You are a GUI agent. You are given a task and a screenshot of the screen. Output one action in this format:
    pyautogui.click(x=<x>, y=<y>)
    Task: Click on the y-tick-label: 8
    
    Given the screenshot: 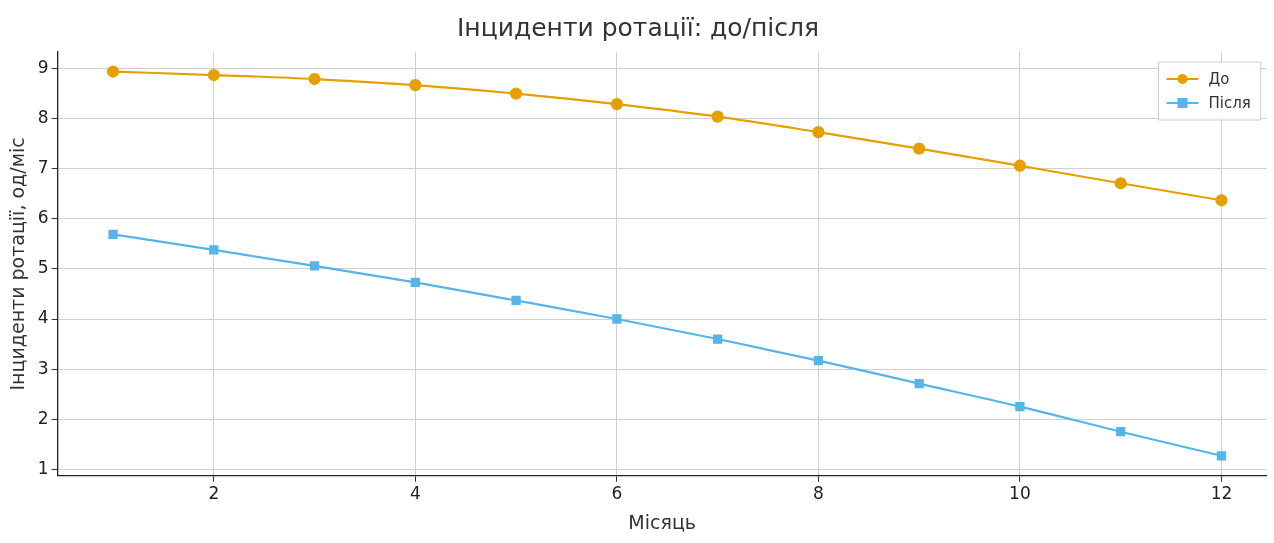 What is the action you would take?
    pyautogui.click(x=43, y=117)
    